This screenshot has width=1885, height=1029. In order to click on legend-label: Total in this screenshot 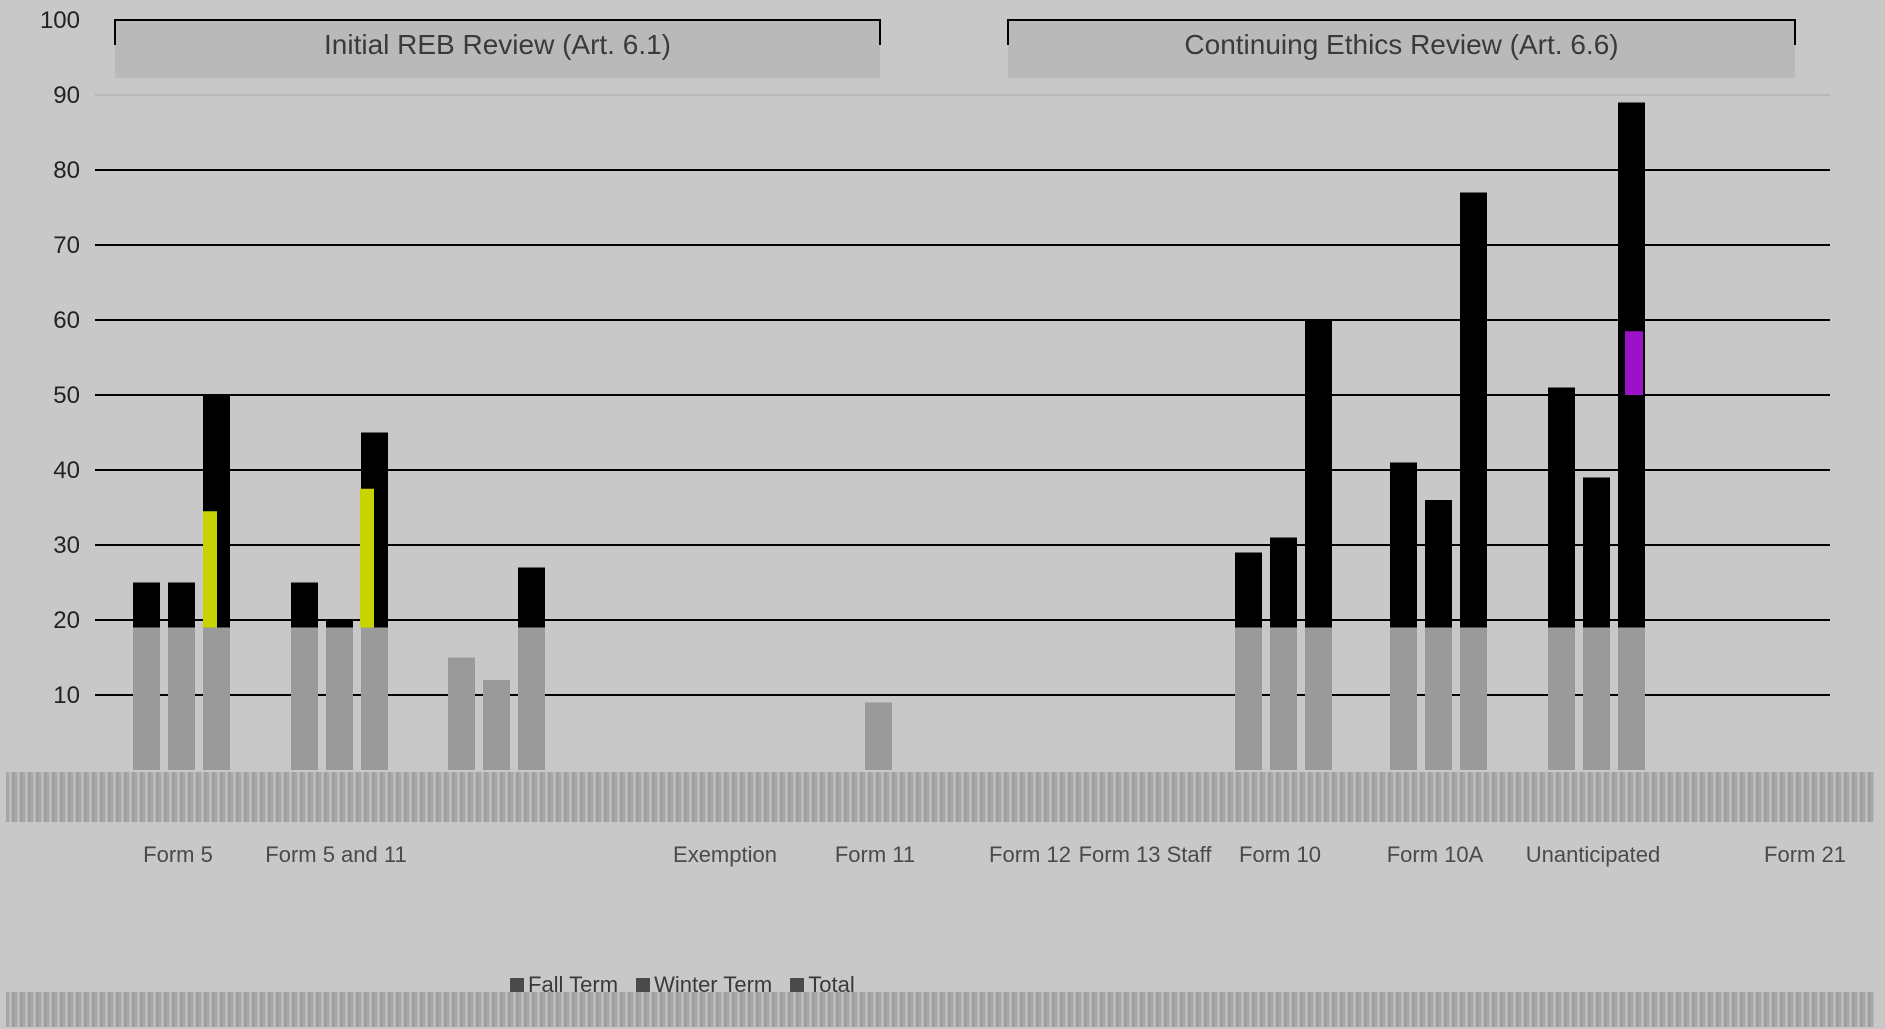, I will do `click(831, 984)`.